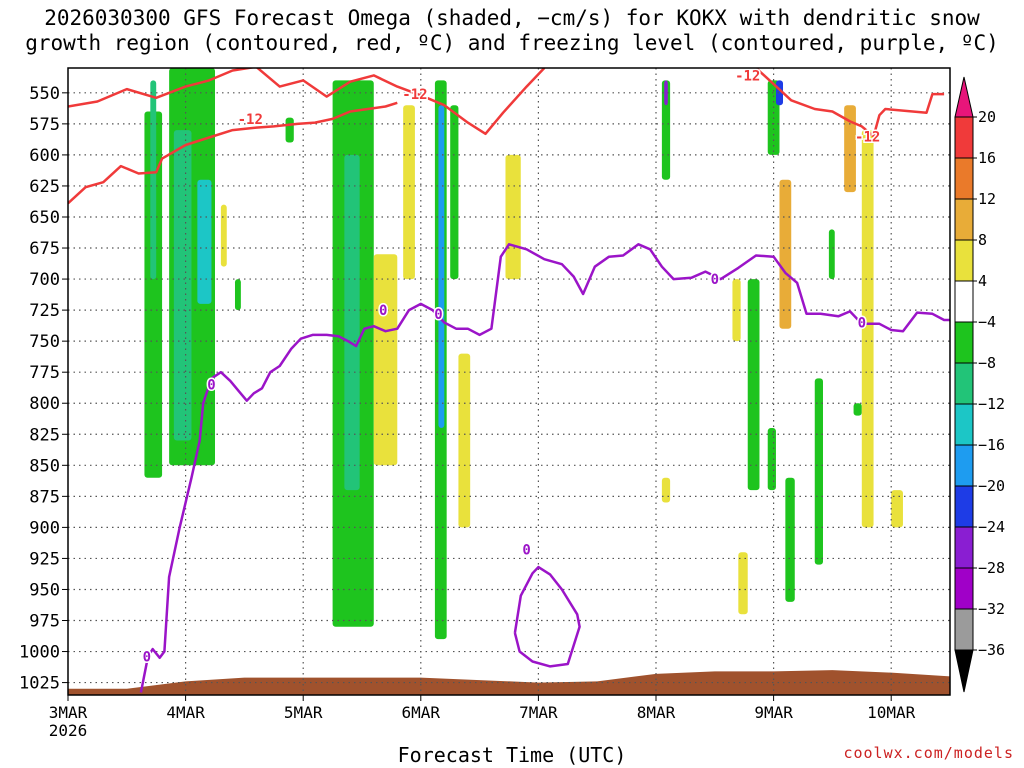 Image resolution: width=1024 pixels, height=768 pixels. I want to click on y-tick-label: 625, so click(44, 187).